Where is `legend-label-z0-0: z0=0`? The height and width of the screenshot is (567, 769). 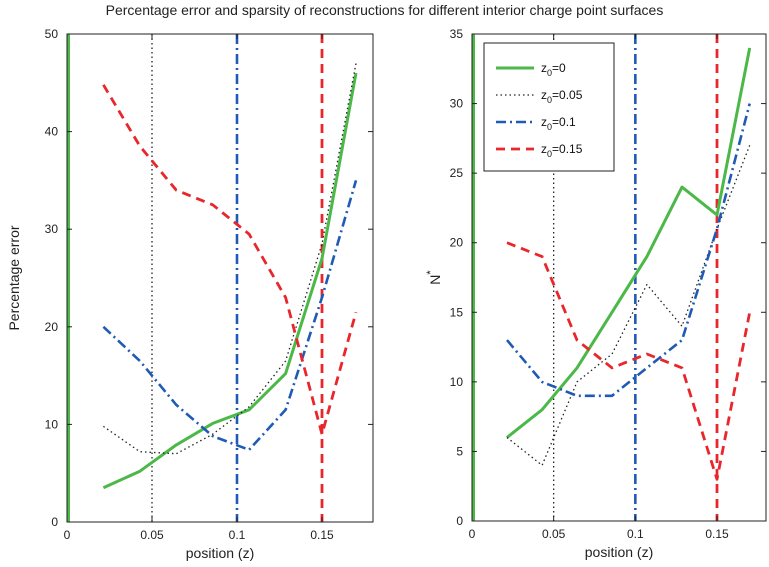 legend-label-z0-0: z0=0 is located at coordinates (553, 69).